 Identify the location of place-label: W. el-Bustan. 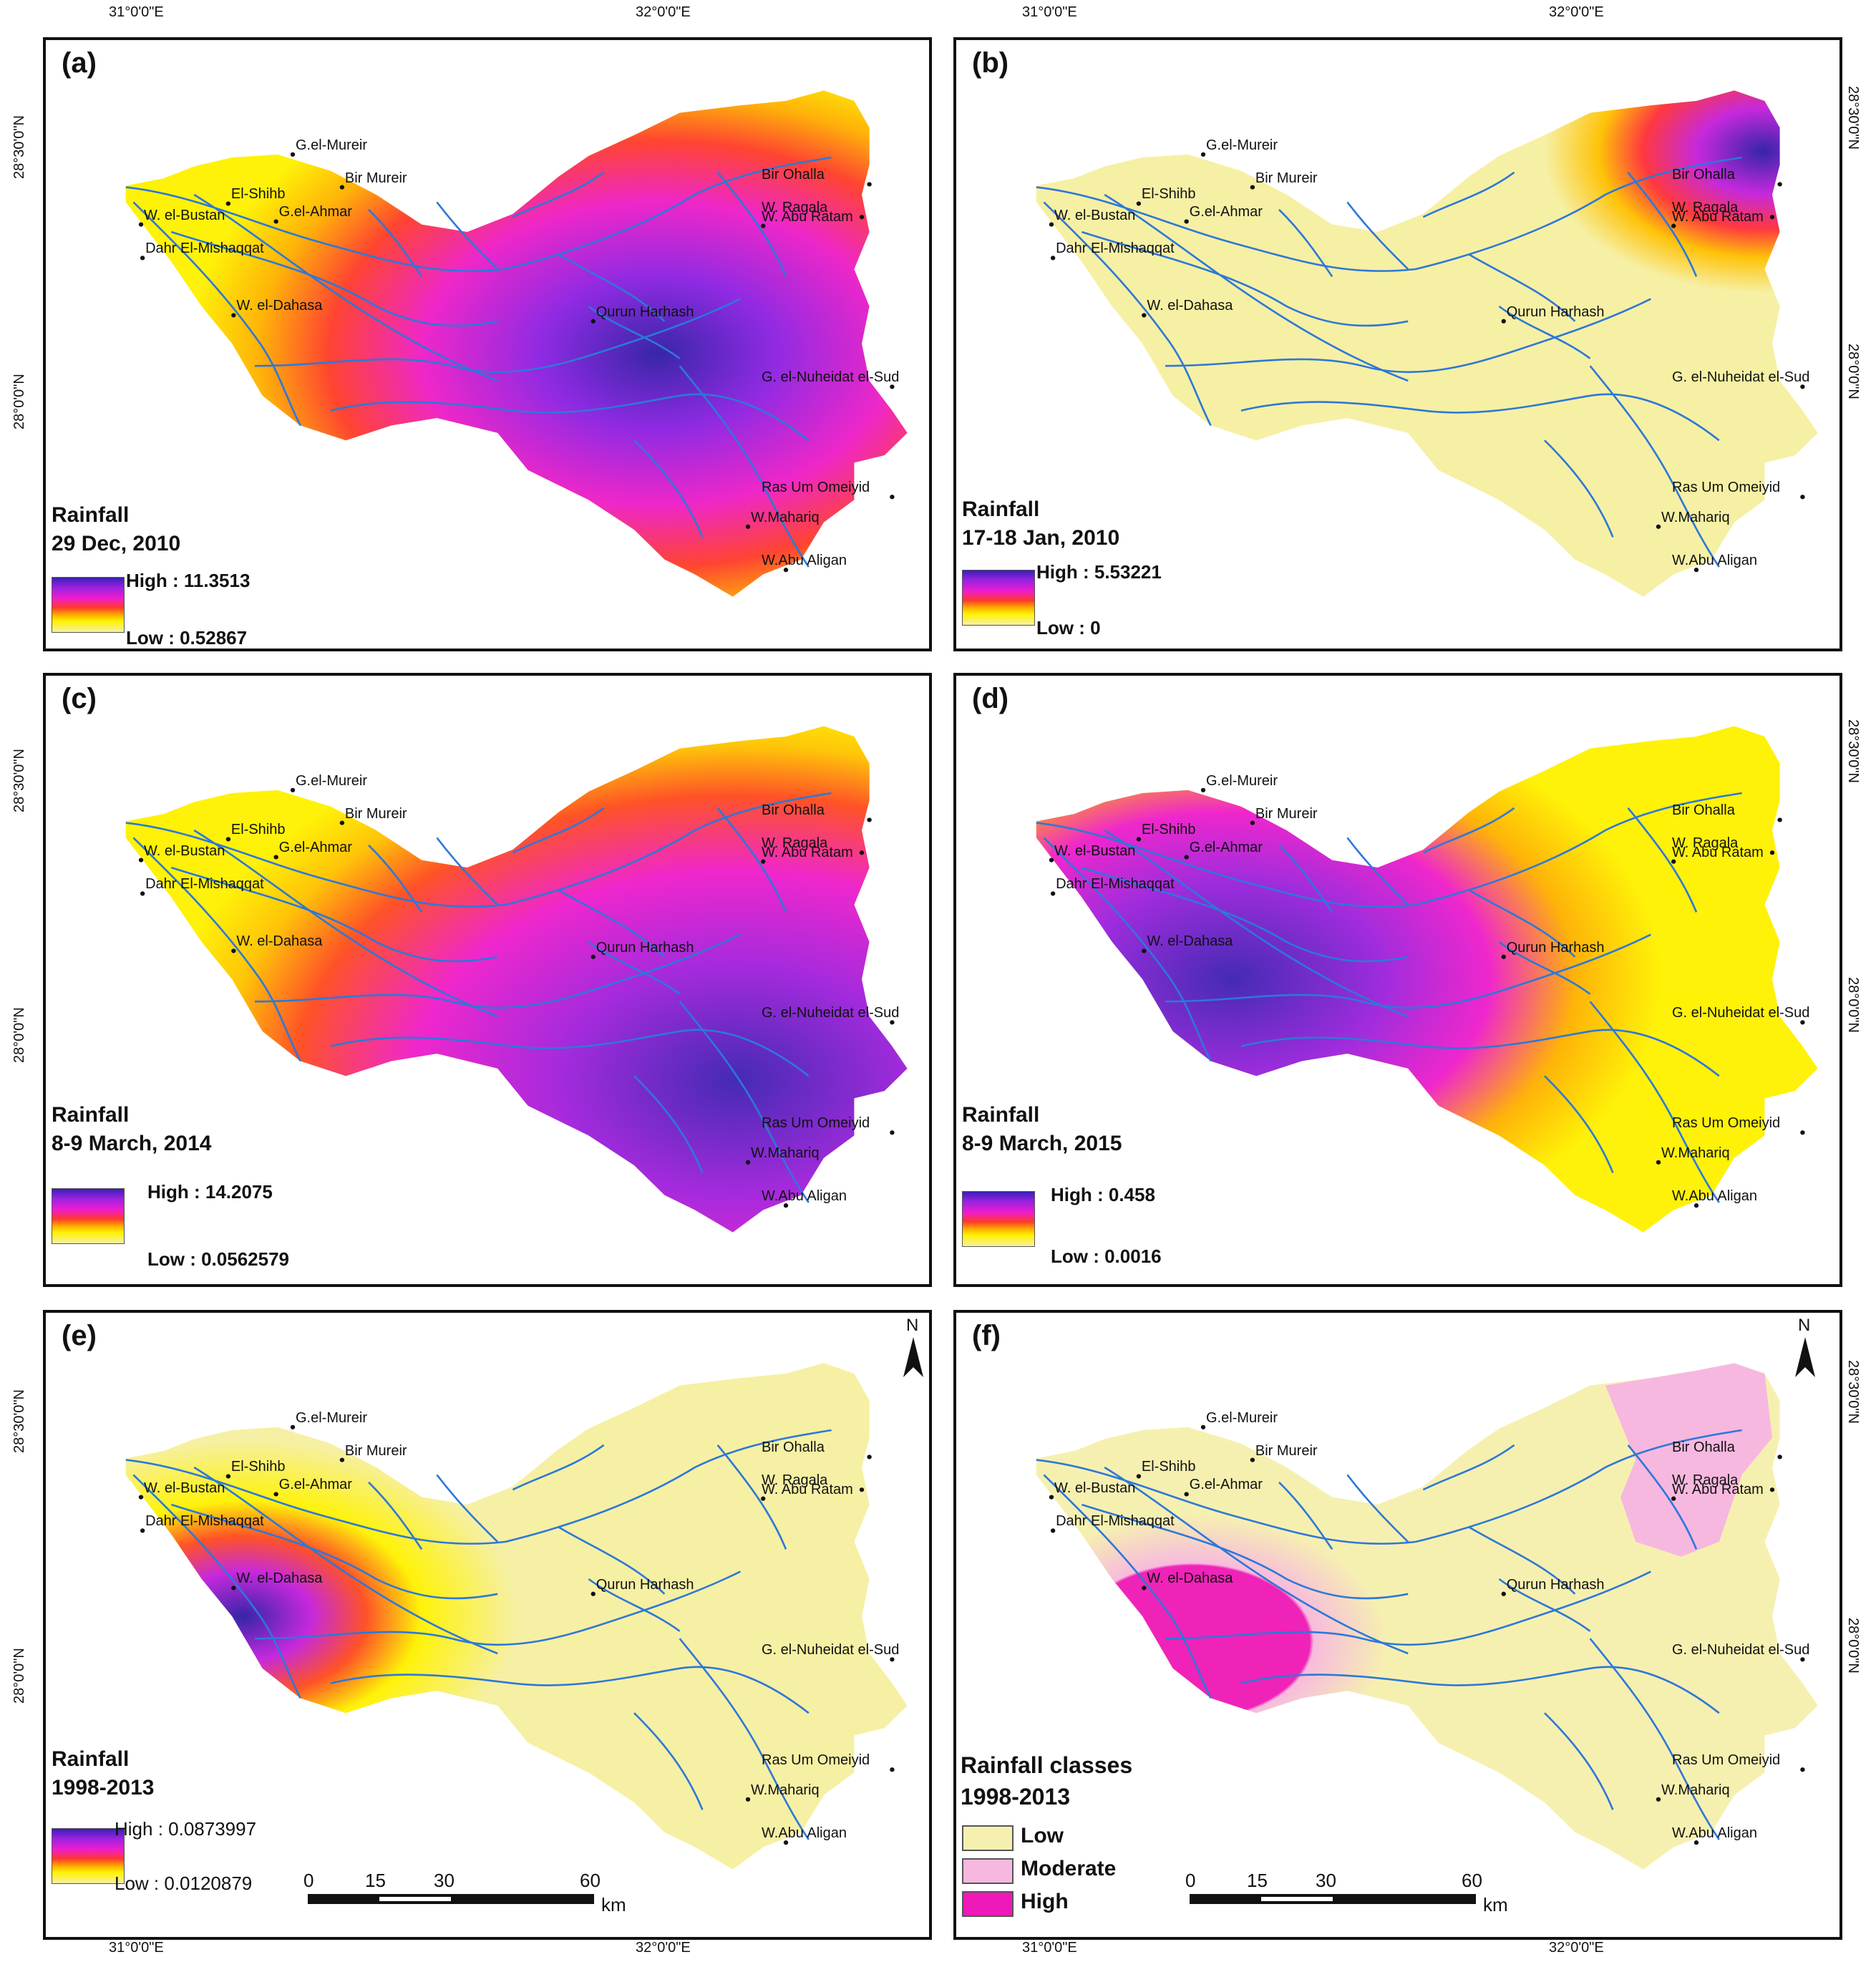
(1095, 850).